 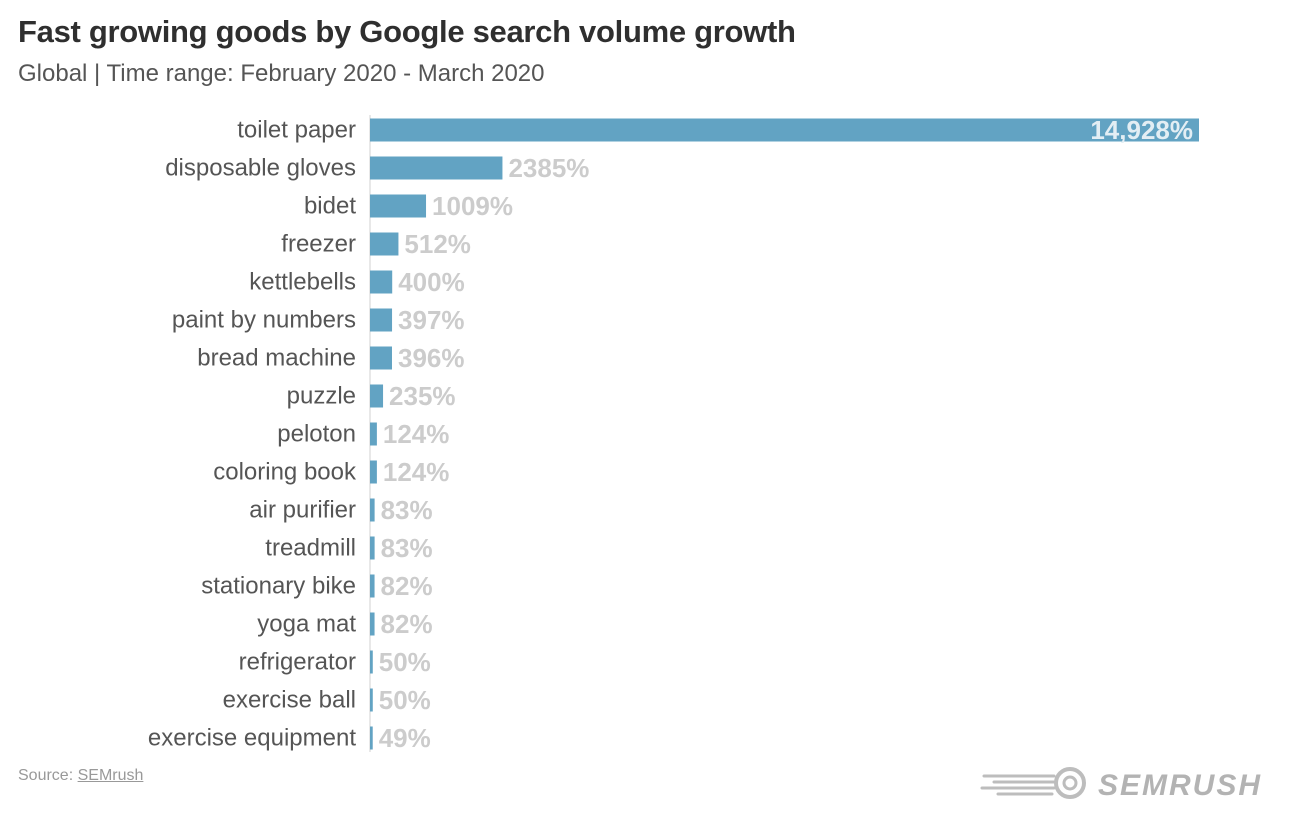 I want to click on value-label-kettlebells: 400%, so click(x=431, y=282).